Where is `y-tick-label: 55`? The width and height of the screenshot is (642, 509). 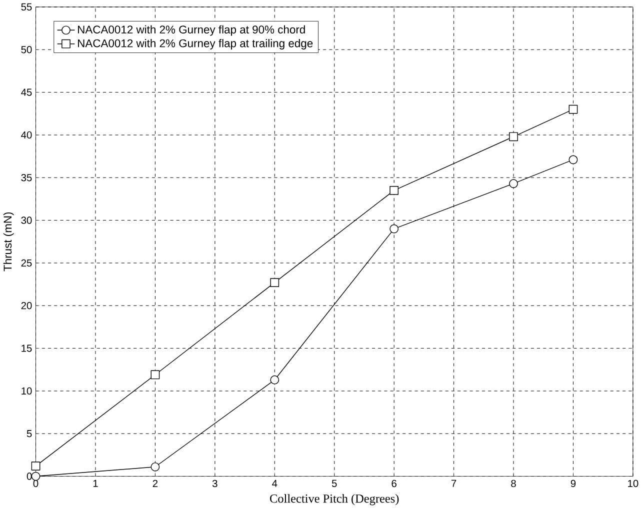 y-tick-label: 55 is located at coordinates (26, 7).